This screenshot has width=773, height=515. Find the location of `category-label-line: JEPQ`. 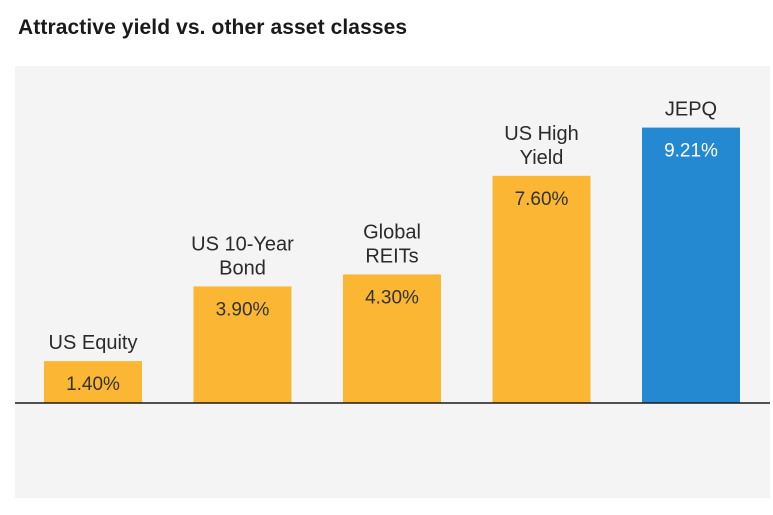

category-label-line: JEPQ is located at coordinates (691, 110).